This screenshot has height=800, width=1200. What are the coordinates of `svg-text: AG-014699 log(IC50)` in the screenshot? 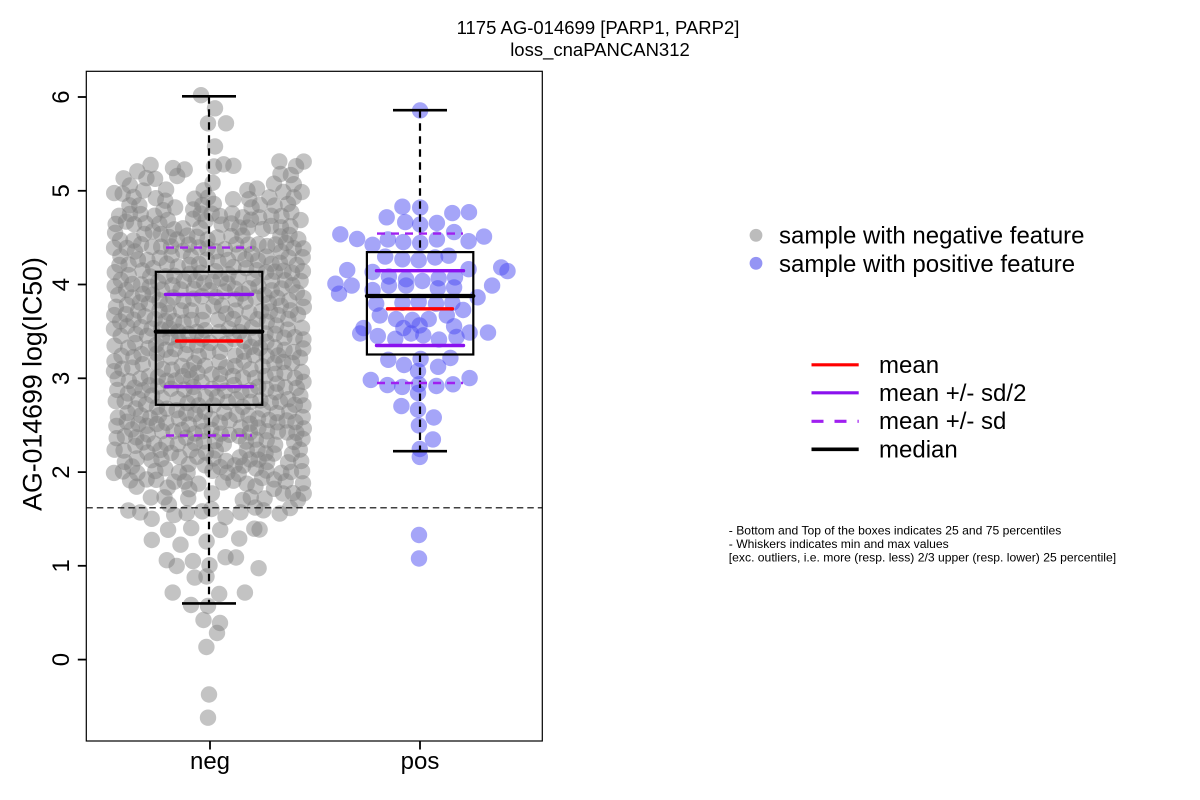 It's located at (33, 384).